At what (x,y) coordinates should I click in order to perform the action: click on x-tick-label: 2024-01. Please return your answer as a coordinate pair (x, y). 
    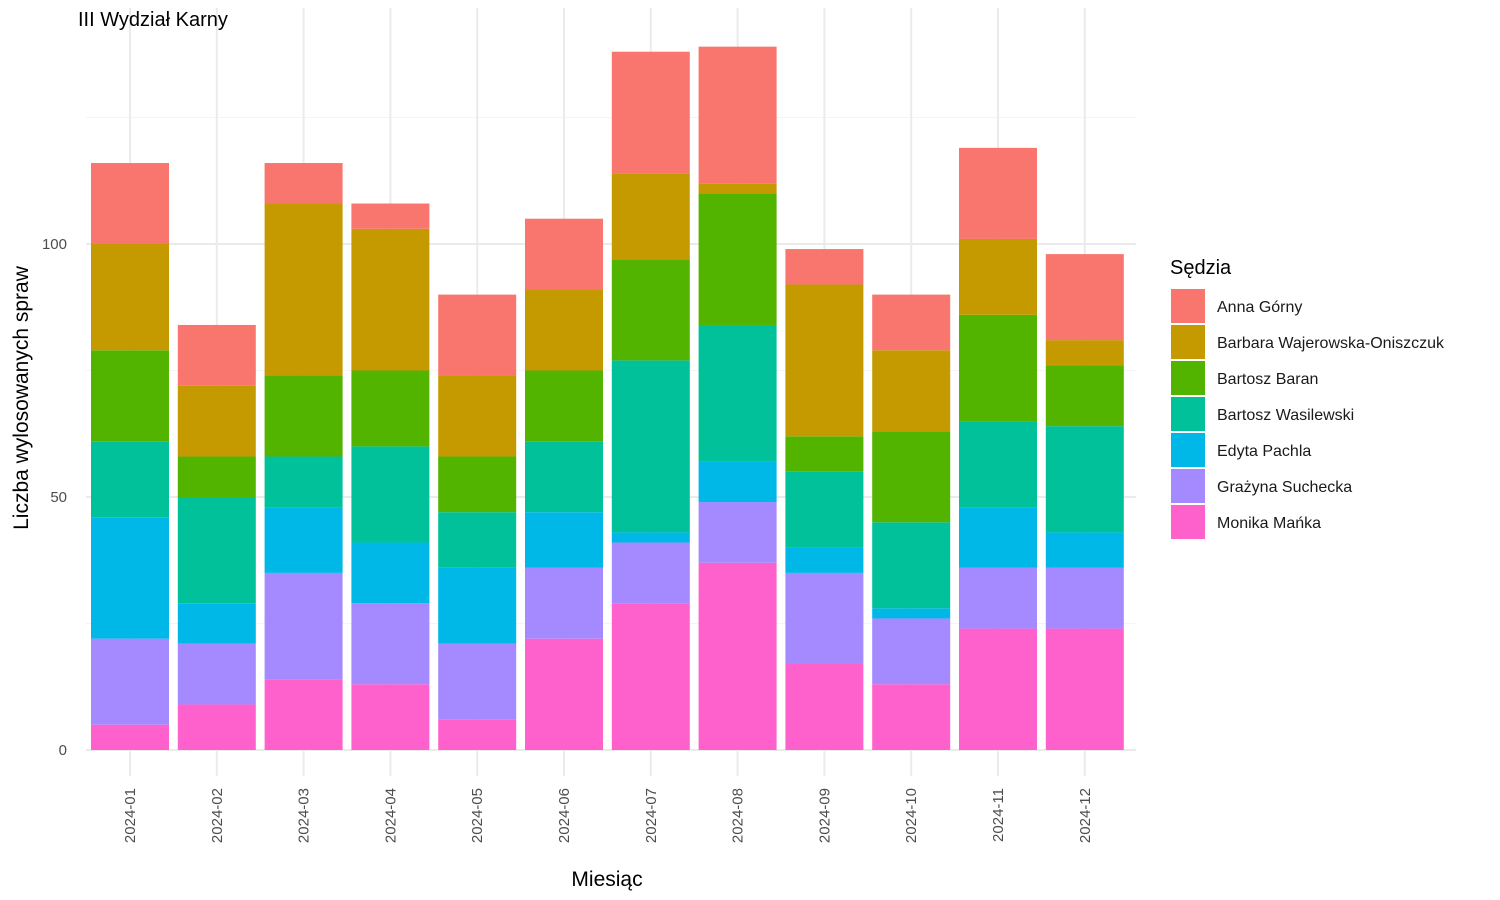
    Looking at the image, I should click on (130, 815).